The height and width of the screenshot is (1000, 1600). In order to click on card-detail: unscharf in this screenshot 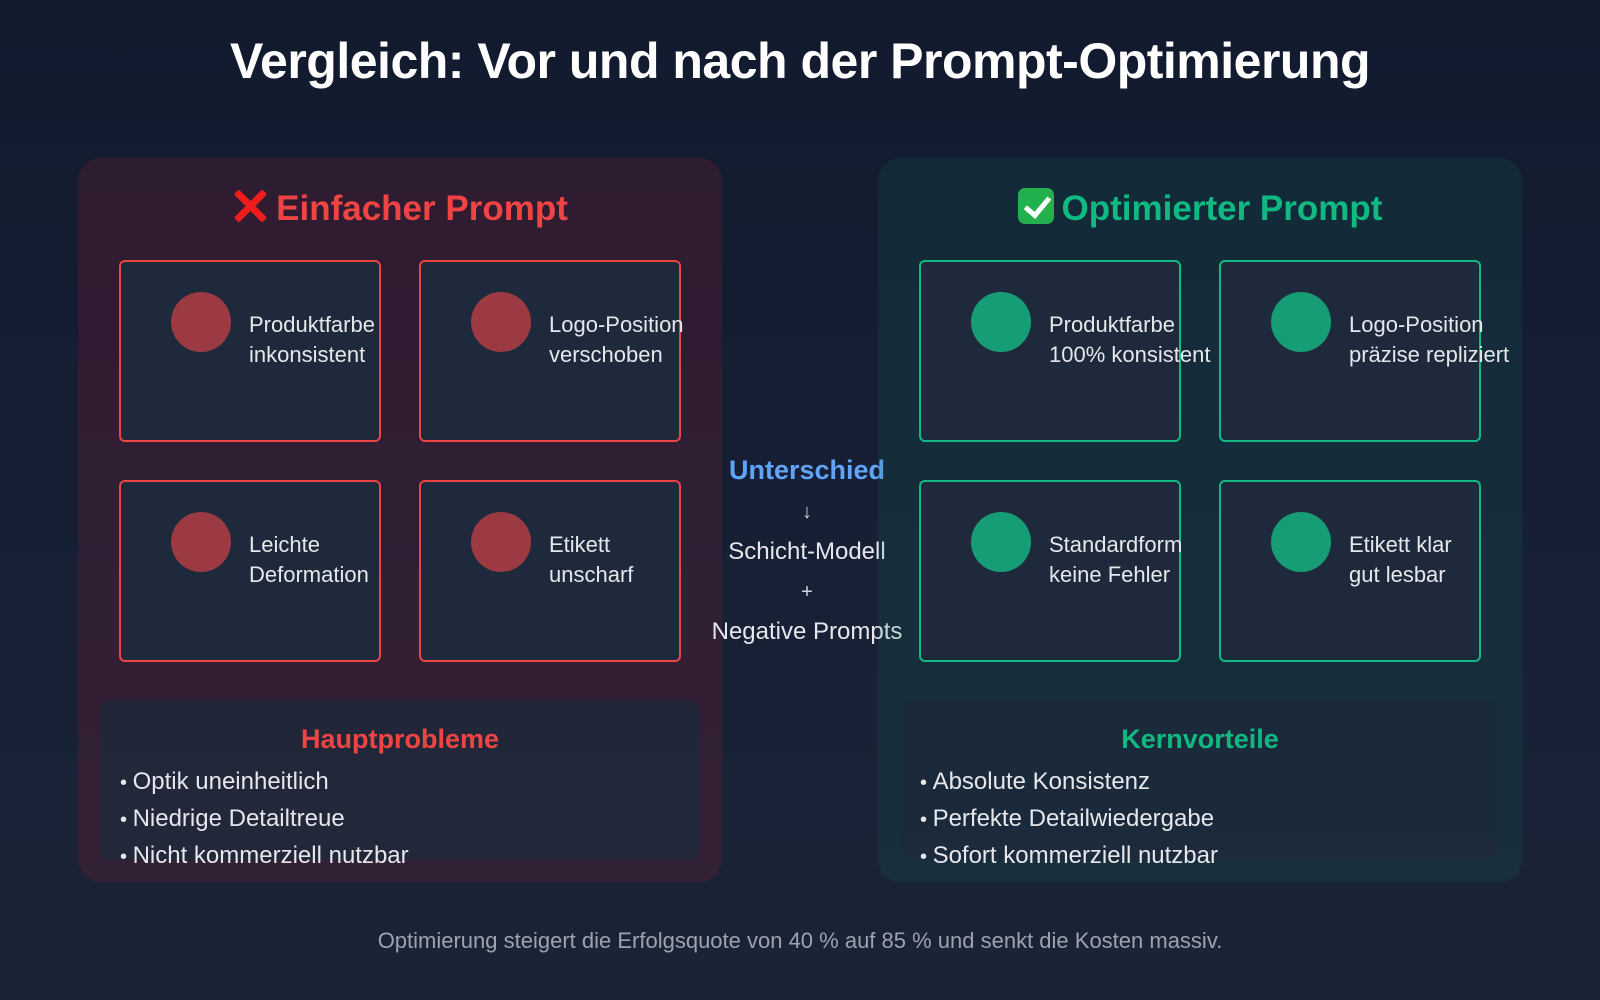, I will do `click(591, 574)`.